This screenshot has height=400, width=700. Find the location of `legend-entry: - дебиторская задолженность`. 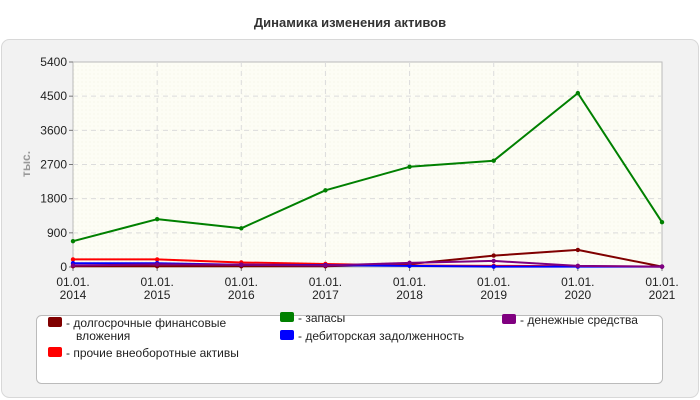

legend-entry: - дебиторская задолженность is located at coordinates (381, 336).